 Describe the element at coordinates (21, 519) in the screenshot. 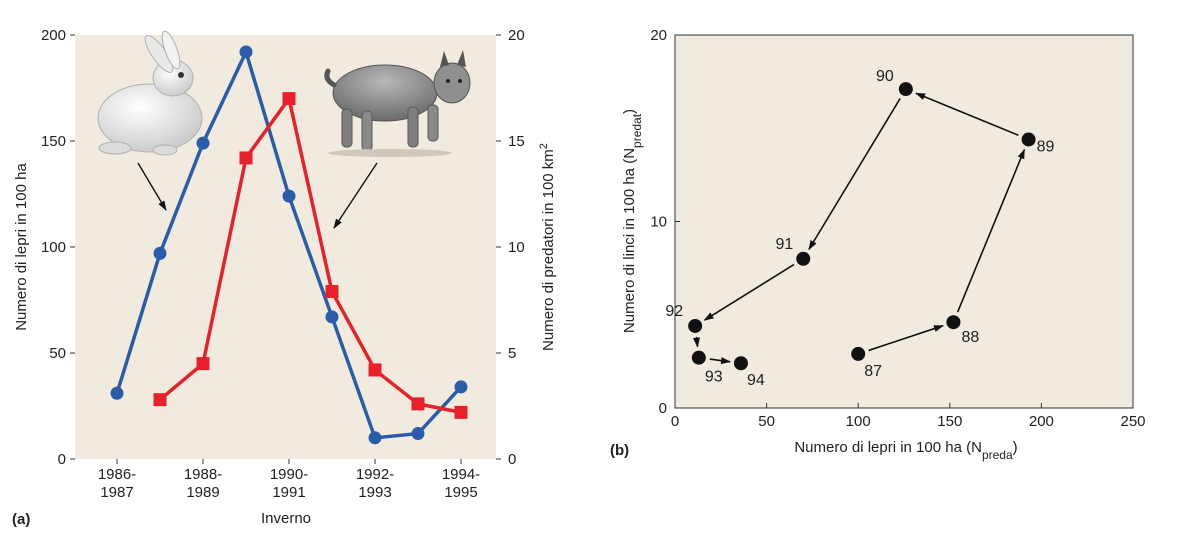

I see `panel-label-a: (a)` at that location.